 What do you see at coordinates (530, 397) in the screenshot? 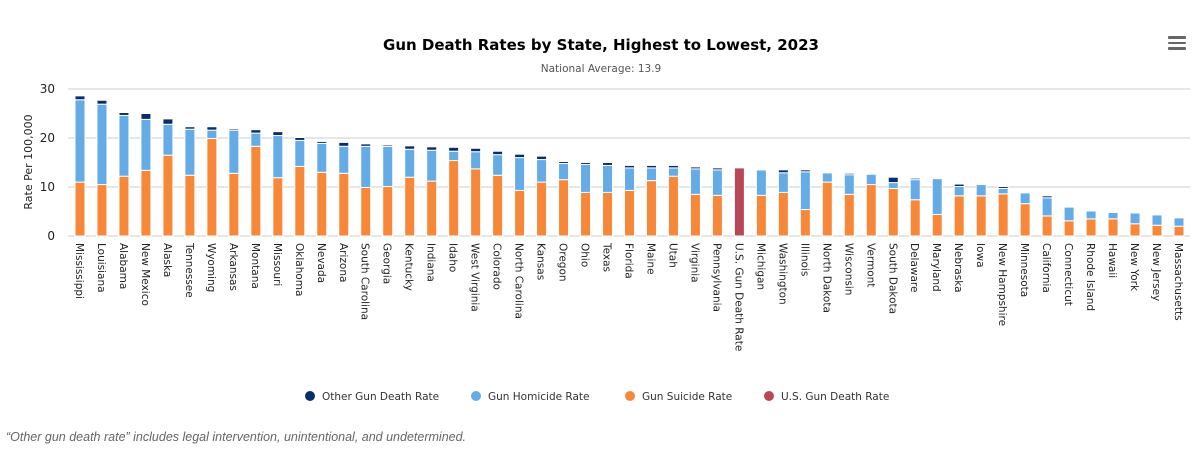
I see `legend-item: Gun Homicide Rate` at bounding box center [530, 397].